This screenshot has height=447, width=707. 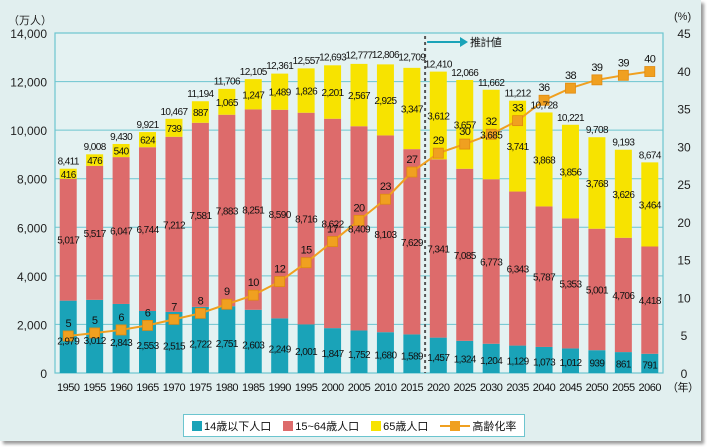 I want to click on value-label-under14: 1,847, so click(x=333, y=354).